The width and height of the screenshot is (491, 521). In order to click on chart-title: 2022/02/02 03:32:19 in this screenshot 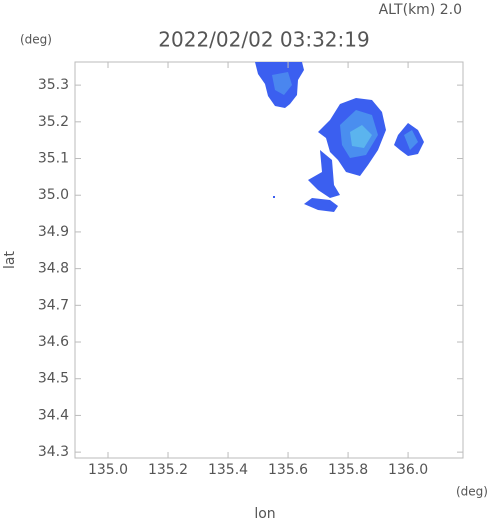, I will do `click(263, 40)`.